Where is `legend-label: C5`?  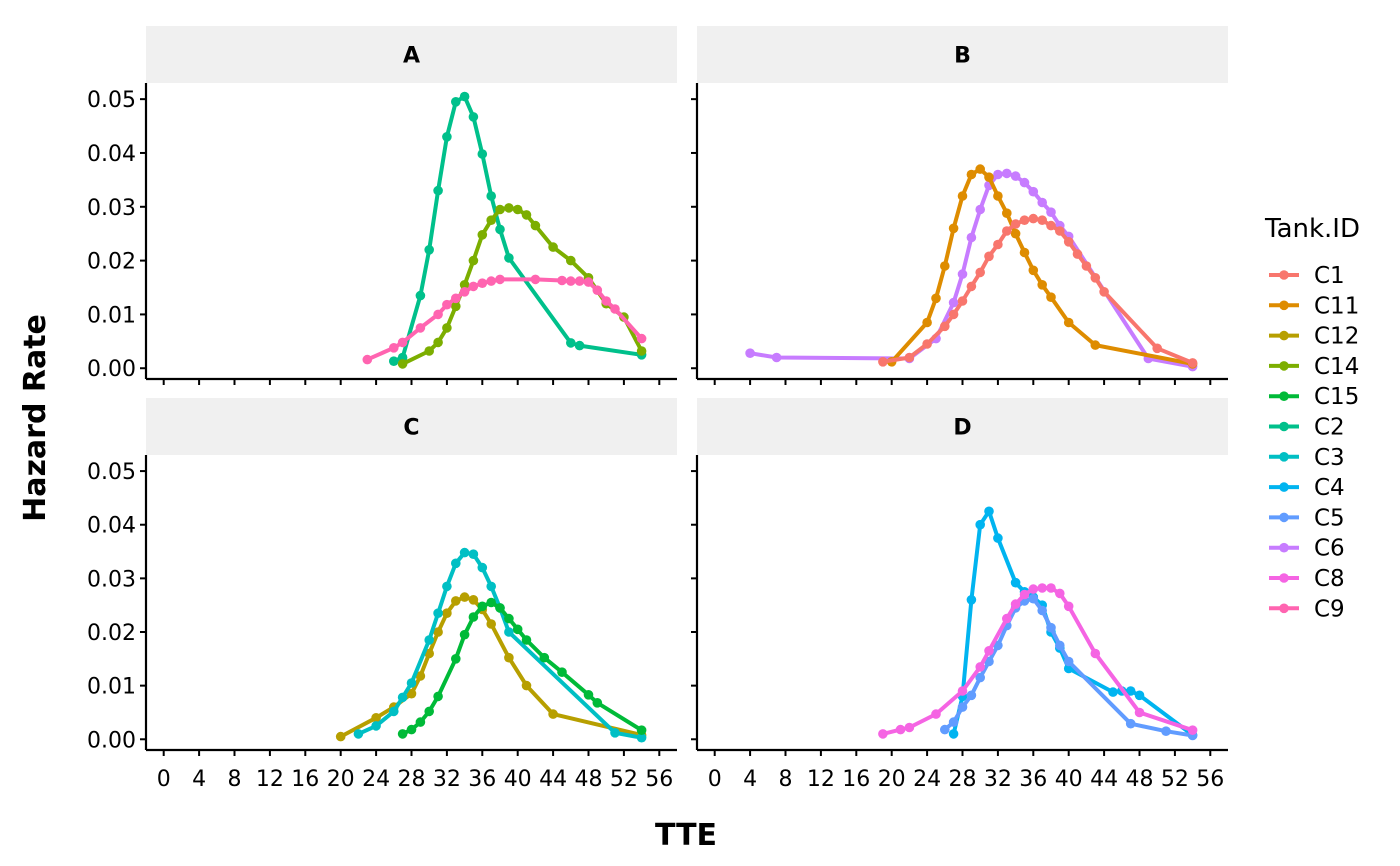 legend-label: C5 is located at coordinates (1329, 518).